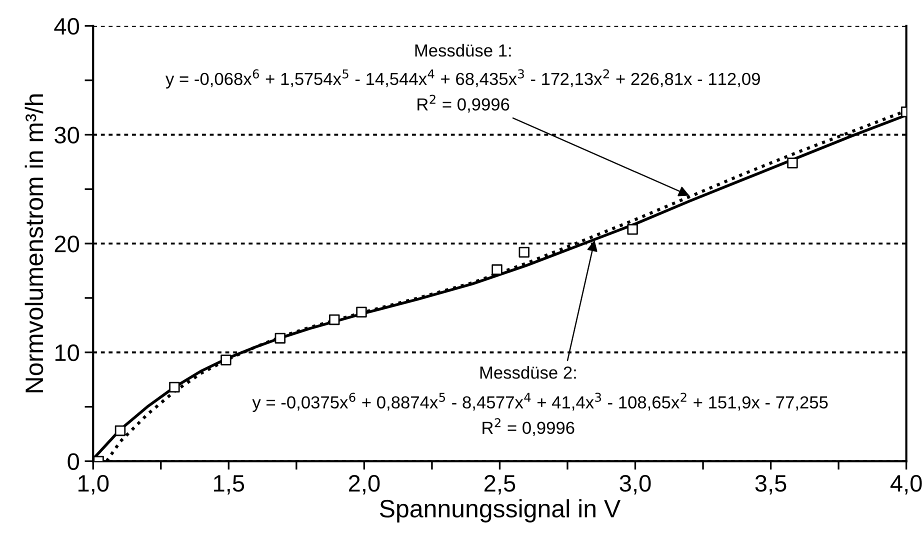 The image size is (922, 551). Describe the element at coordinates (906, 485) in the screenshot. I see `x-tick-label: 4,0` at that location.